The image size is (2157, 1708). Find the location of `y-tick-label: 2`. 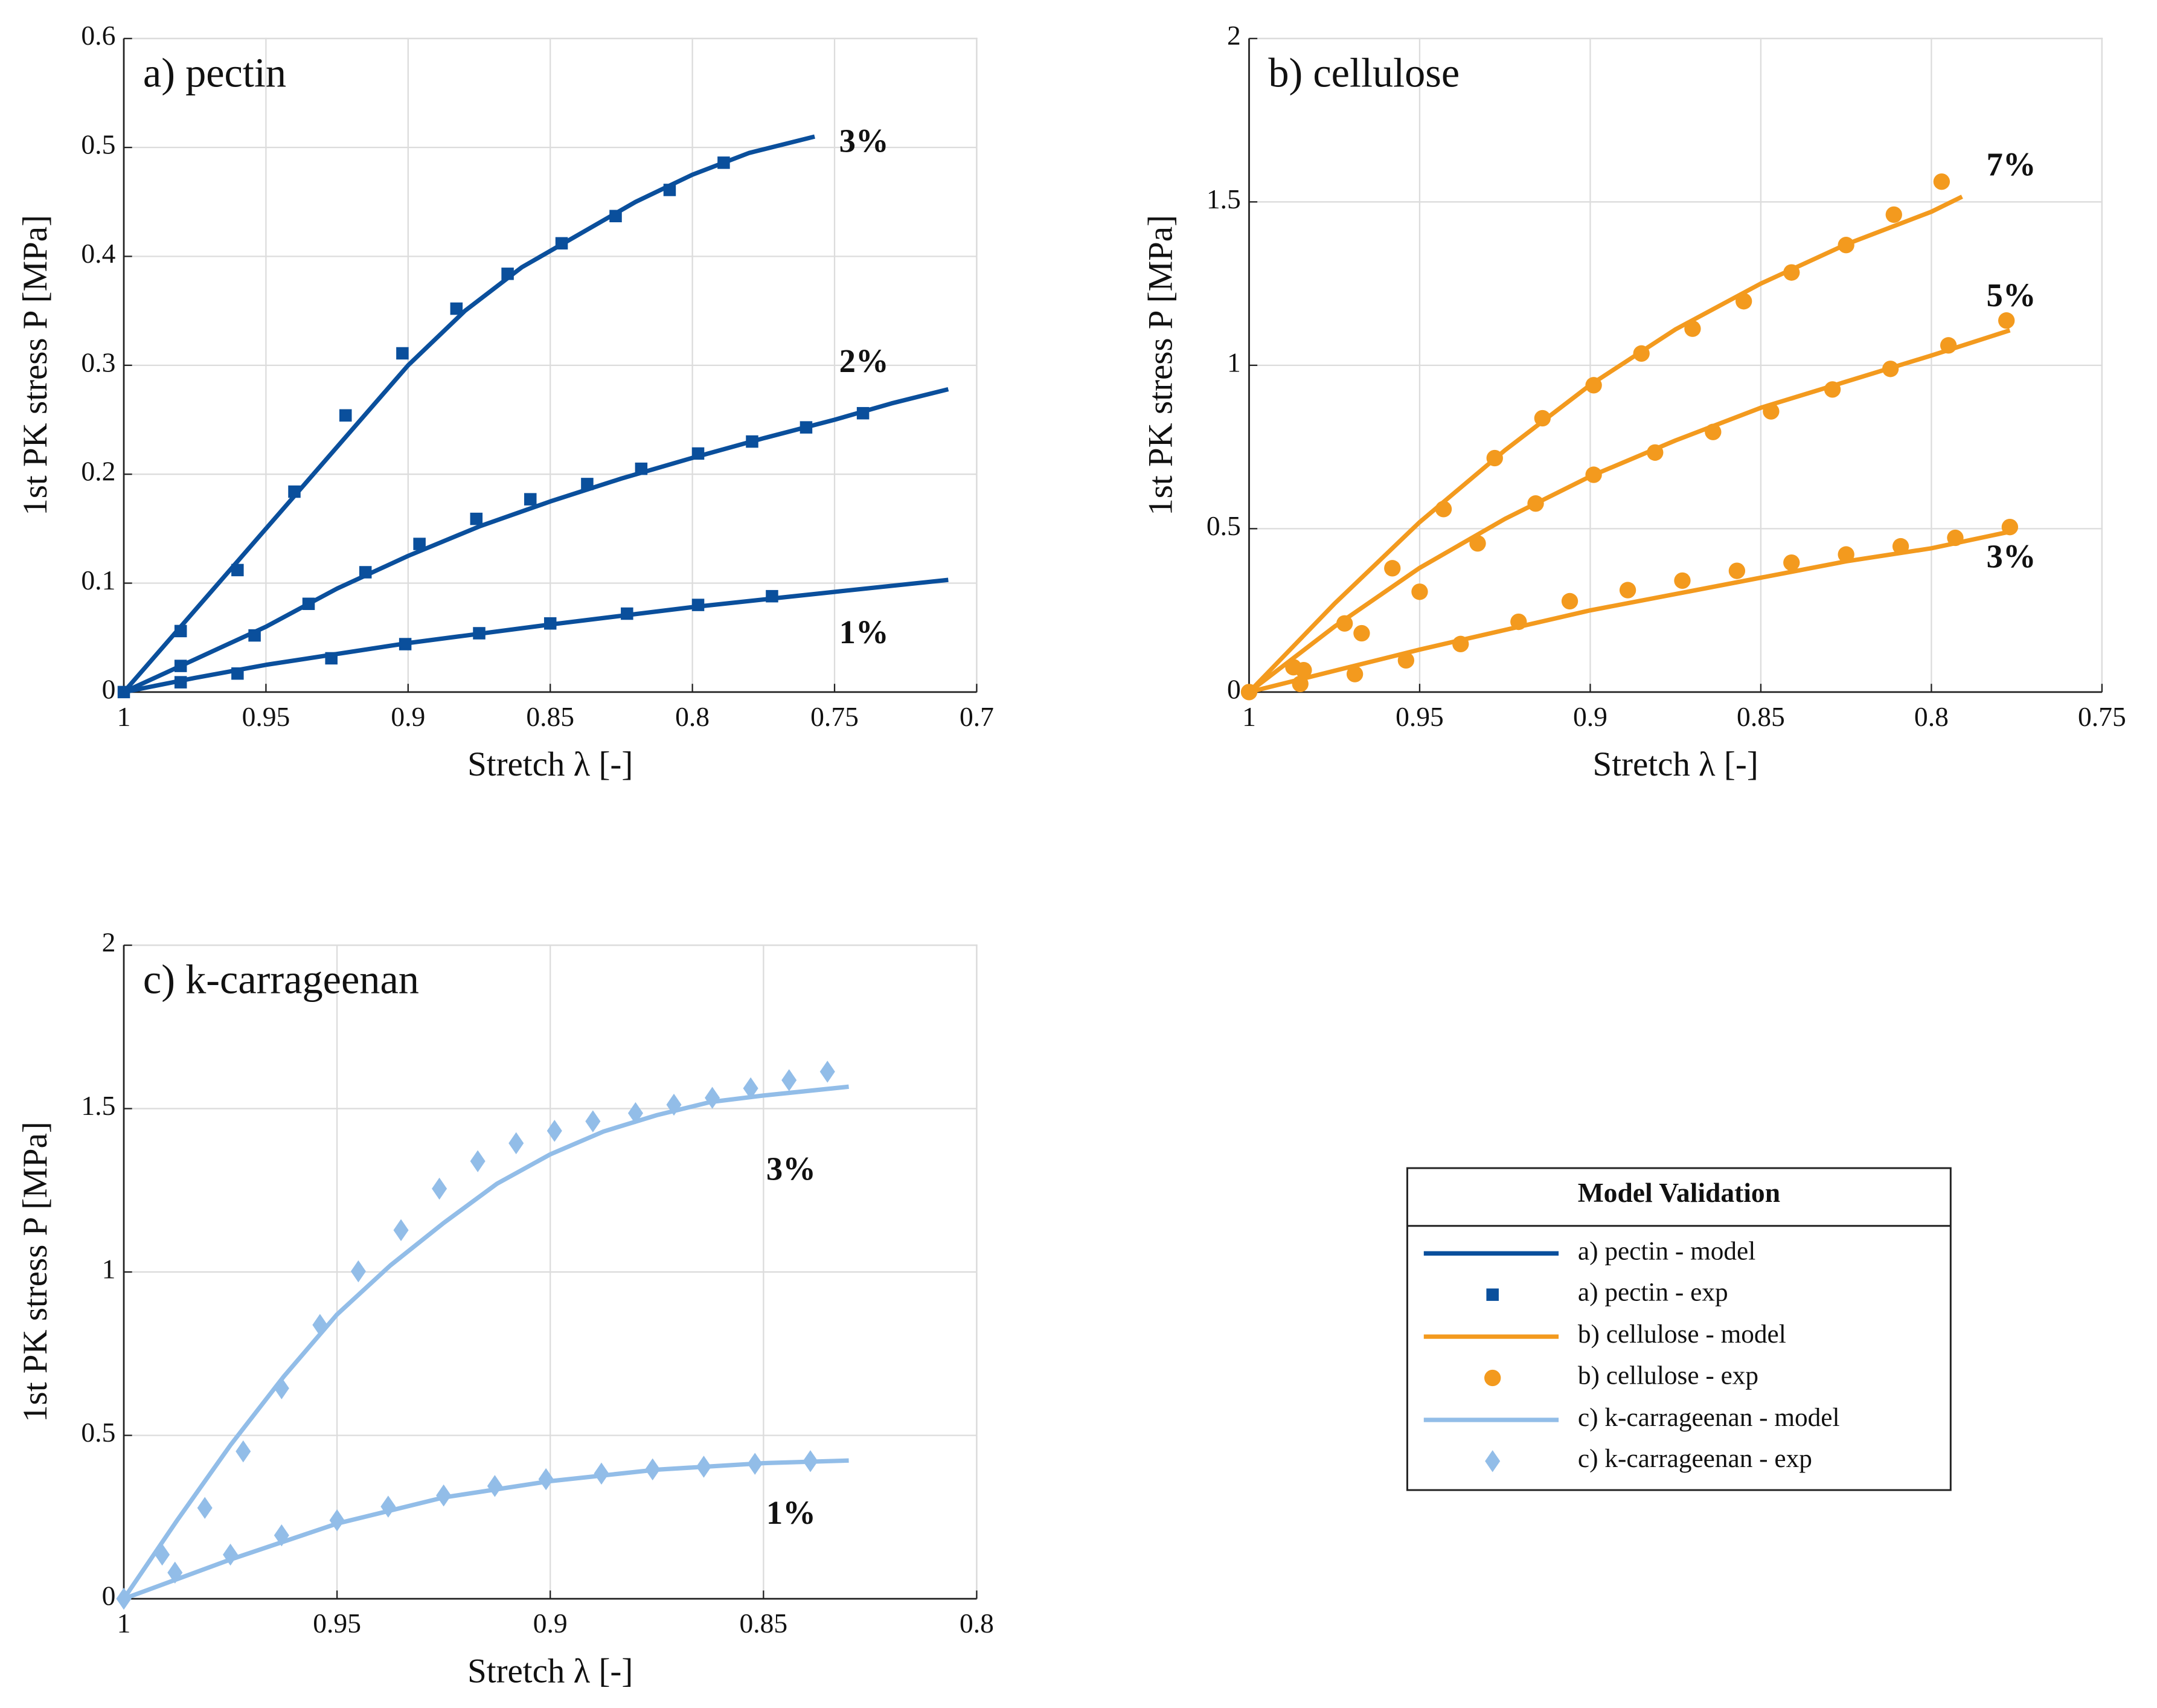

y-tick-label: 2 is located at coordinates (109, 941).